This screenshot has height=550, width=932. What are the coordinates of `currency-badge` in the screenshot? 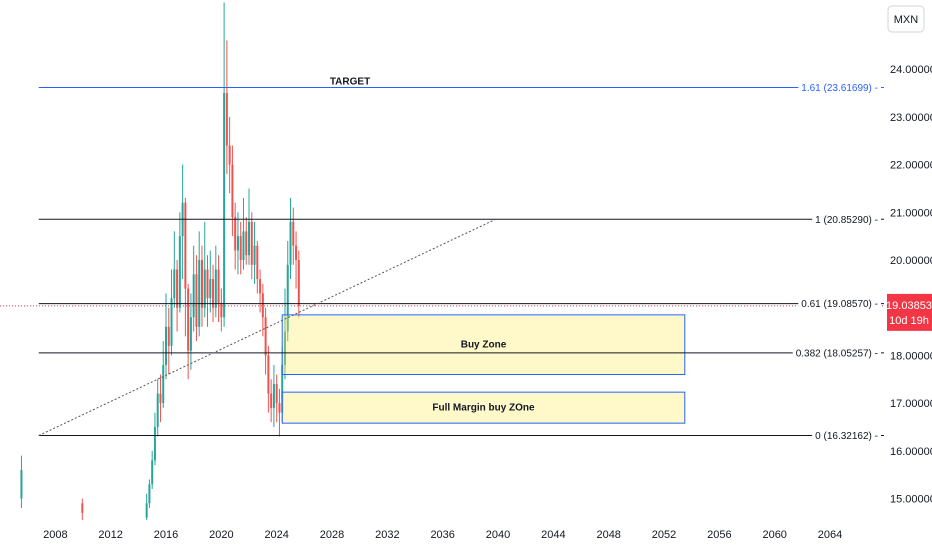 It's located at (906, 19).